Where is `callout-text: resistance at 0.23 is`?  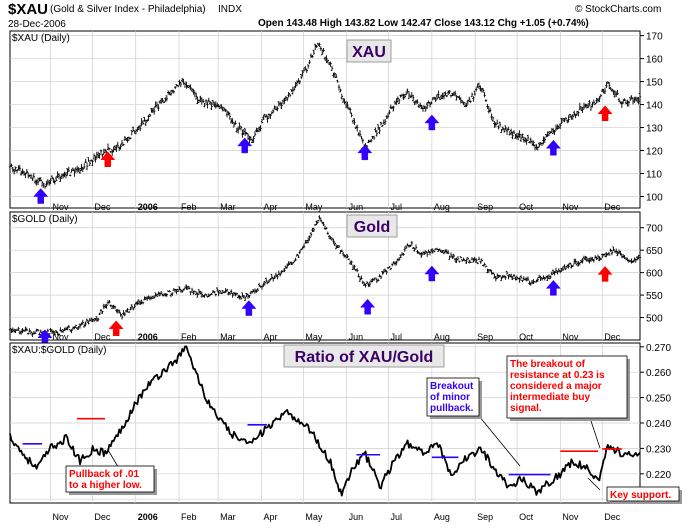 callout-text: resistance at 0.23 is is located at coordinates (557, 375).